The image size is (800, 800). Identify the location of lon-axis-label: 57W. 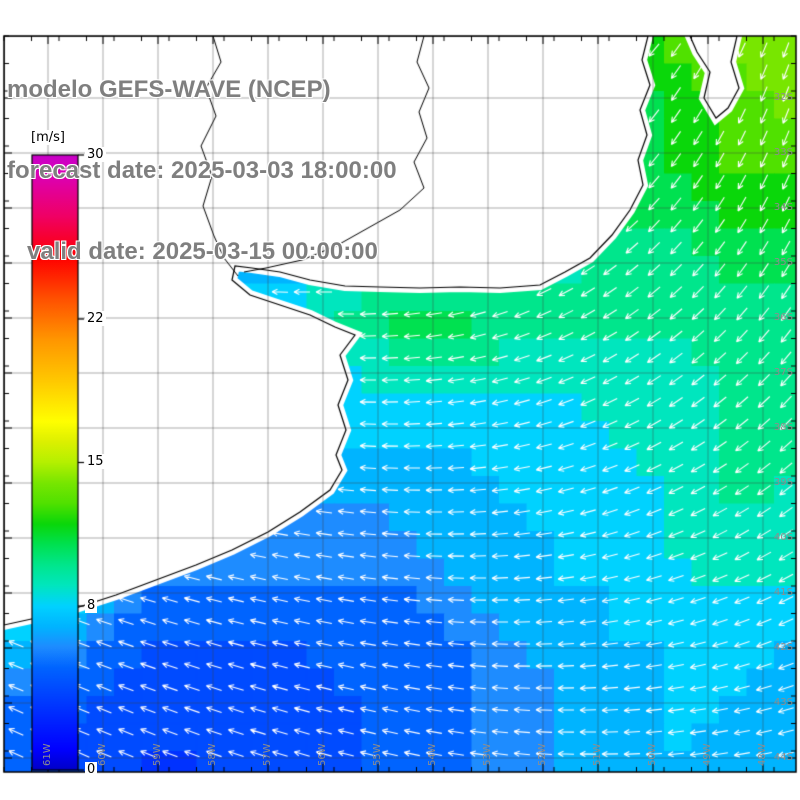
(267, 754).